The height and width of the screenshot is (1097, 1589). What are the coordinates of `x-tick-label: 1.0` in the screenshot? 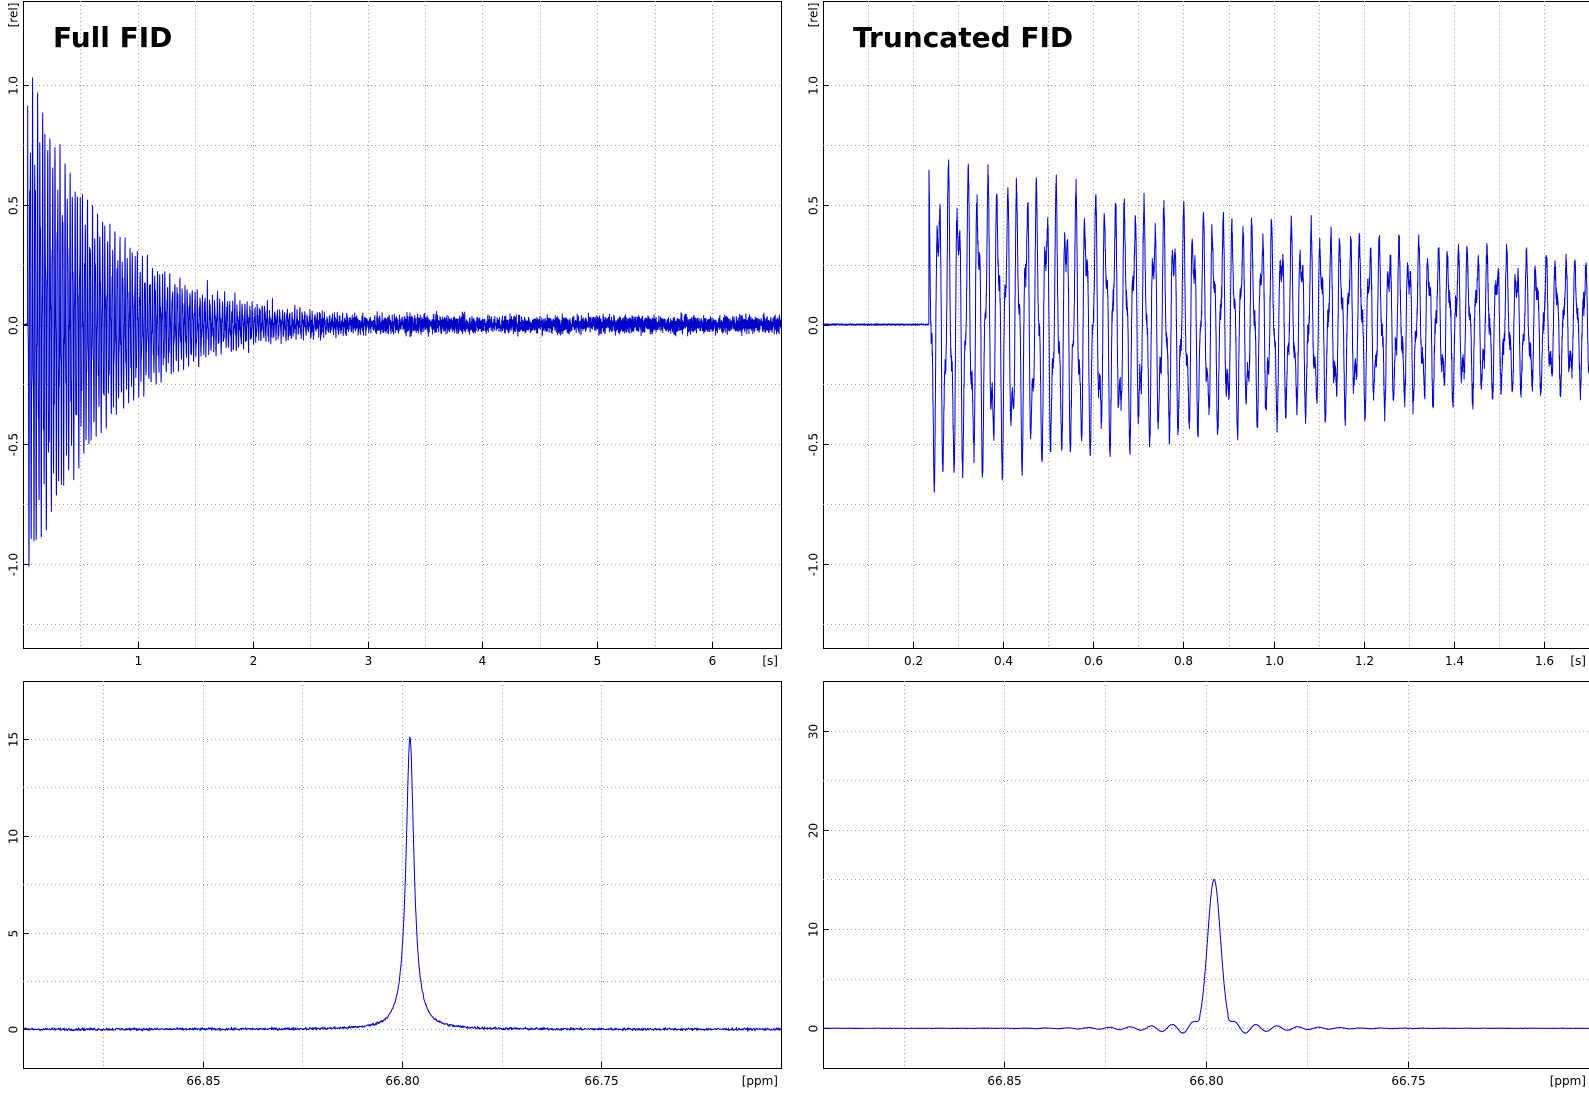 It's located at (1274, 661).